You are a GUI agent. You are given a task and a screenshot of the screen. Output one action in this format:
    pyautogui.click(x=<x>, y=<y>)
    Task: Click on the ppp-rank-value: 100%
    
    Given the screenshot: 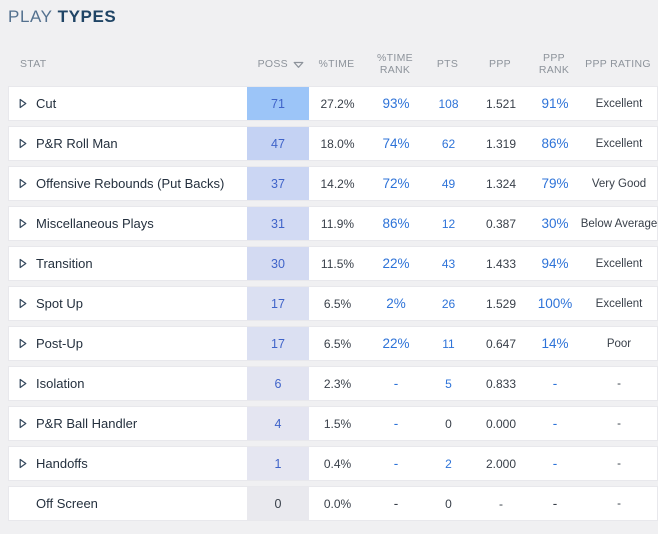 What is the action you would take?
    pyautogui.click(x=555, y=303)
    